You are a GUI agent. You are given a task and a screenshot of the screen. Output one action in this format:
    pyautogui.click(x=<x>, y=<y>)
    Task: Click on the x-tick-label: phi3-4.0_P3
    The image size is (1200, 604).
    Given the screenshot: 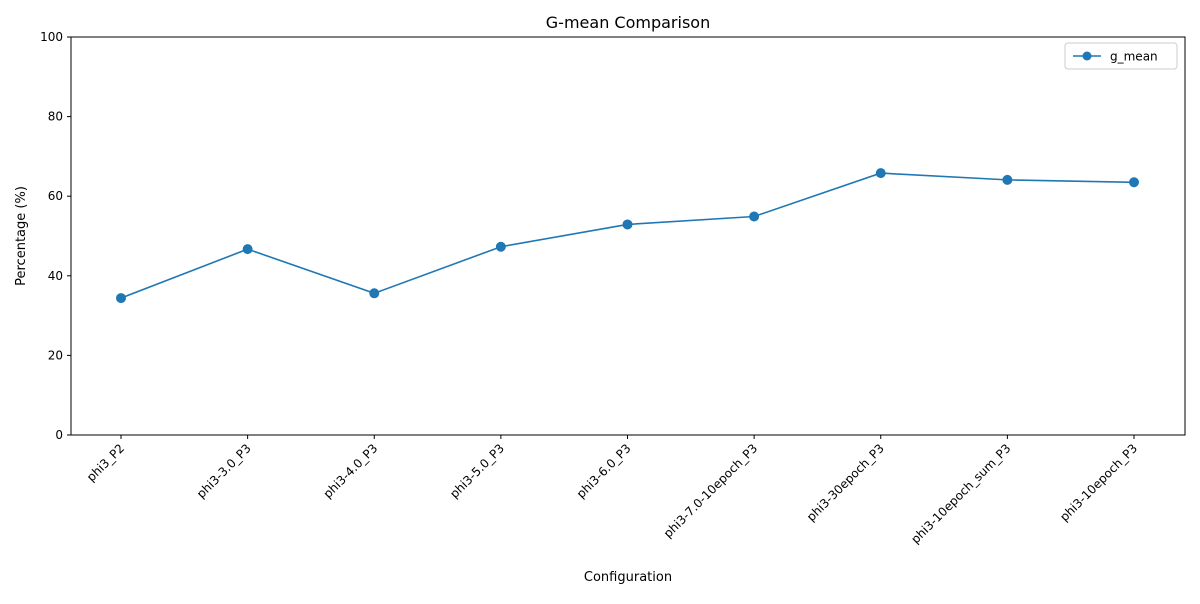 What is the action you would take?
    pyautogui.click(x=351, y=471)
    